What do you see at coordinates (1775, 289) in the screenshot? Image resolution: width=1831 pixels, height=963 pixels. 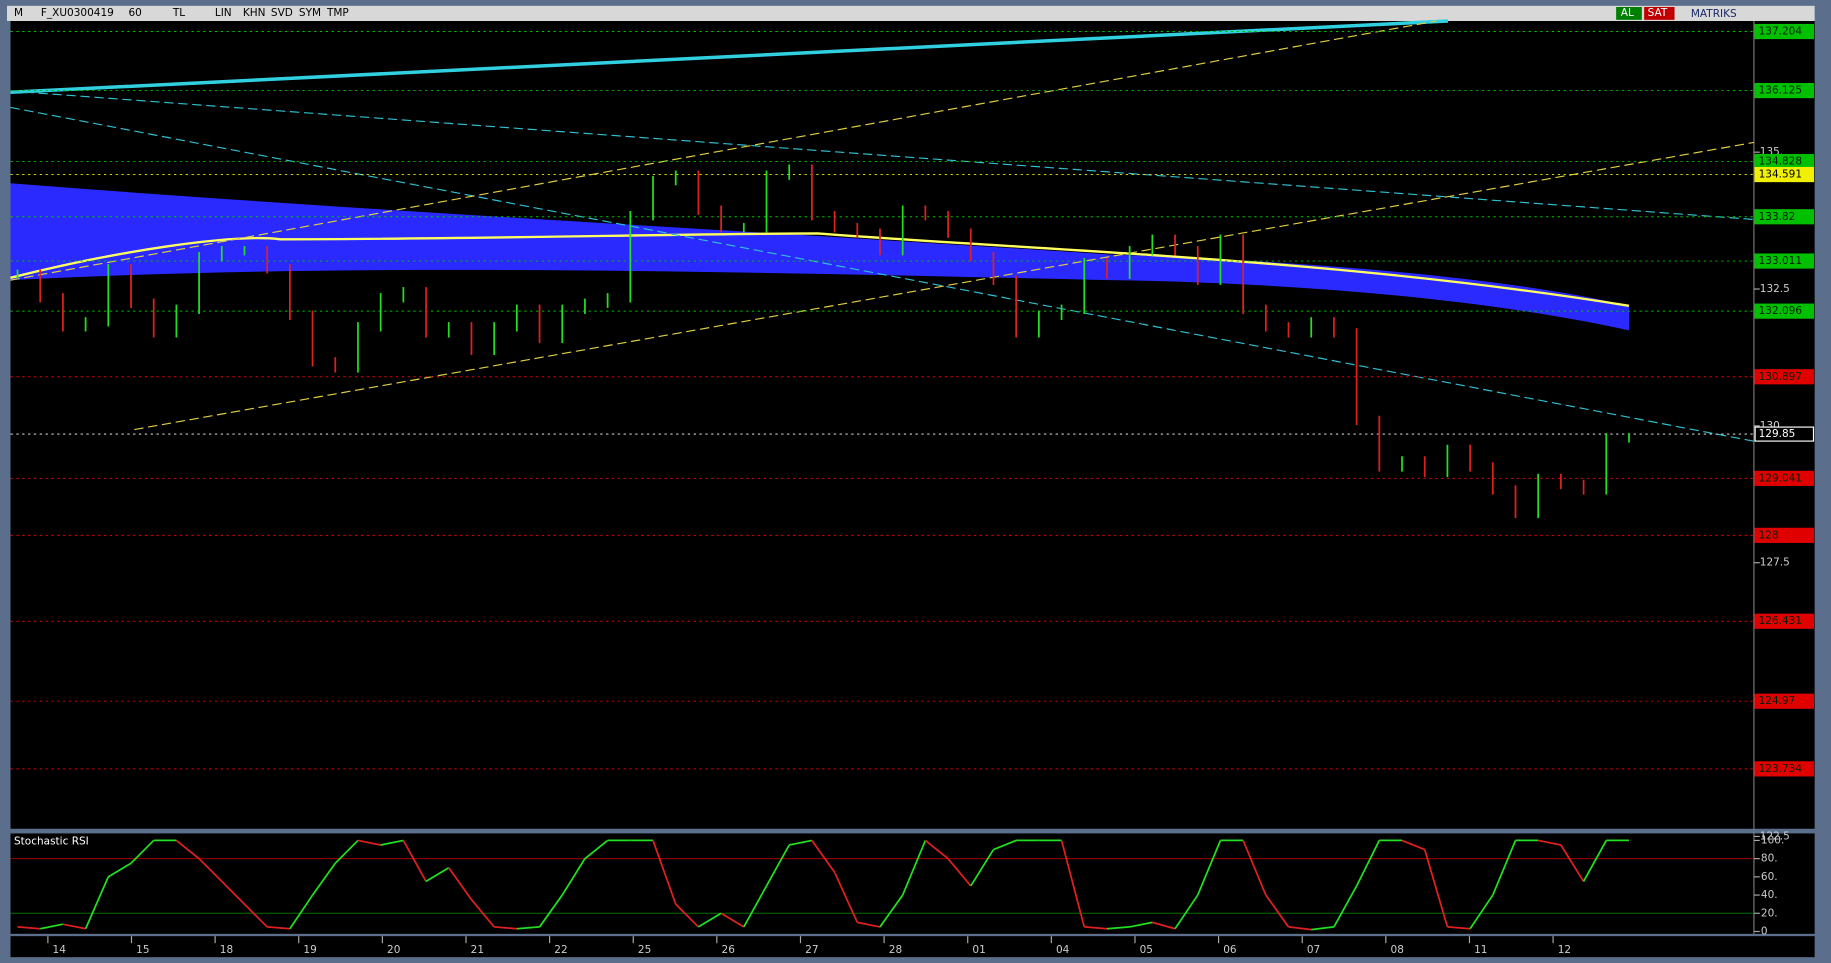 I see `y-tick-label: 132.5` at bounding box center [1775, 289].